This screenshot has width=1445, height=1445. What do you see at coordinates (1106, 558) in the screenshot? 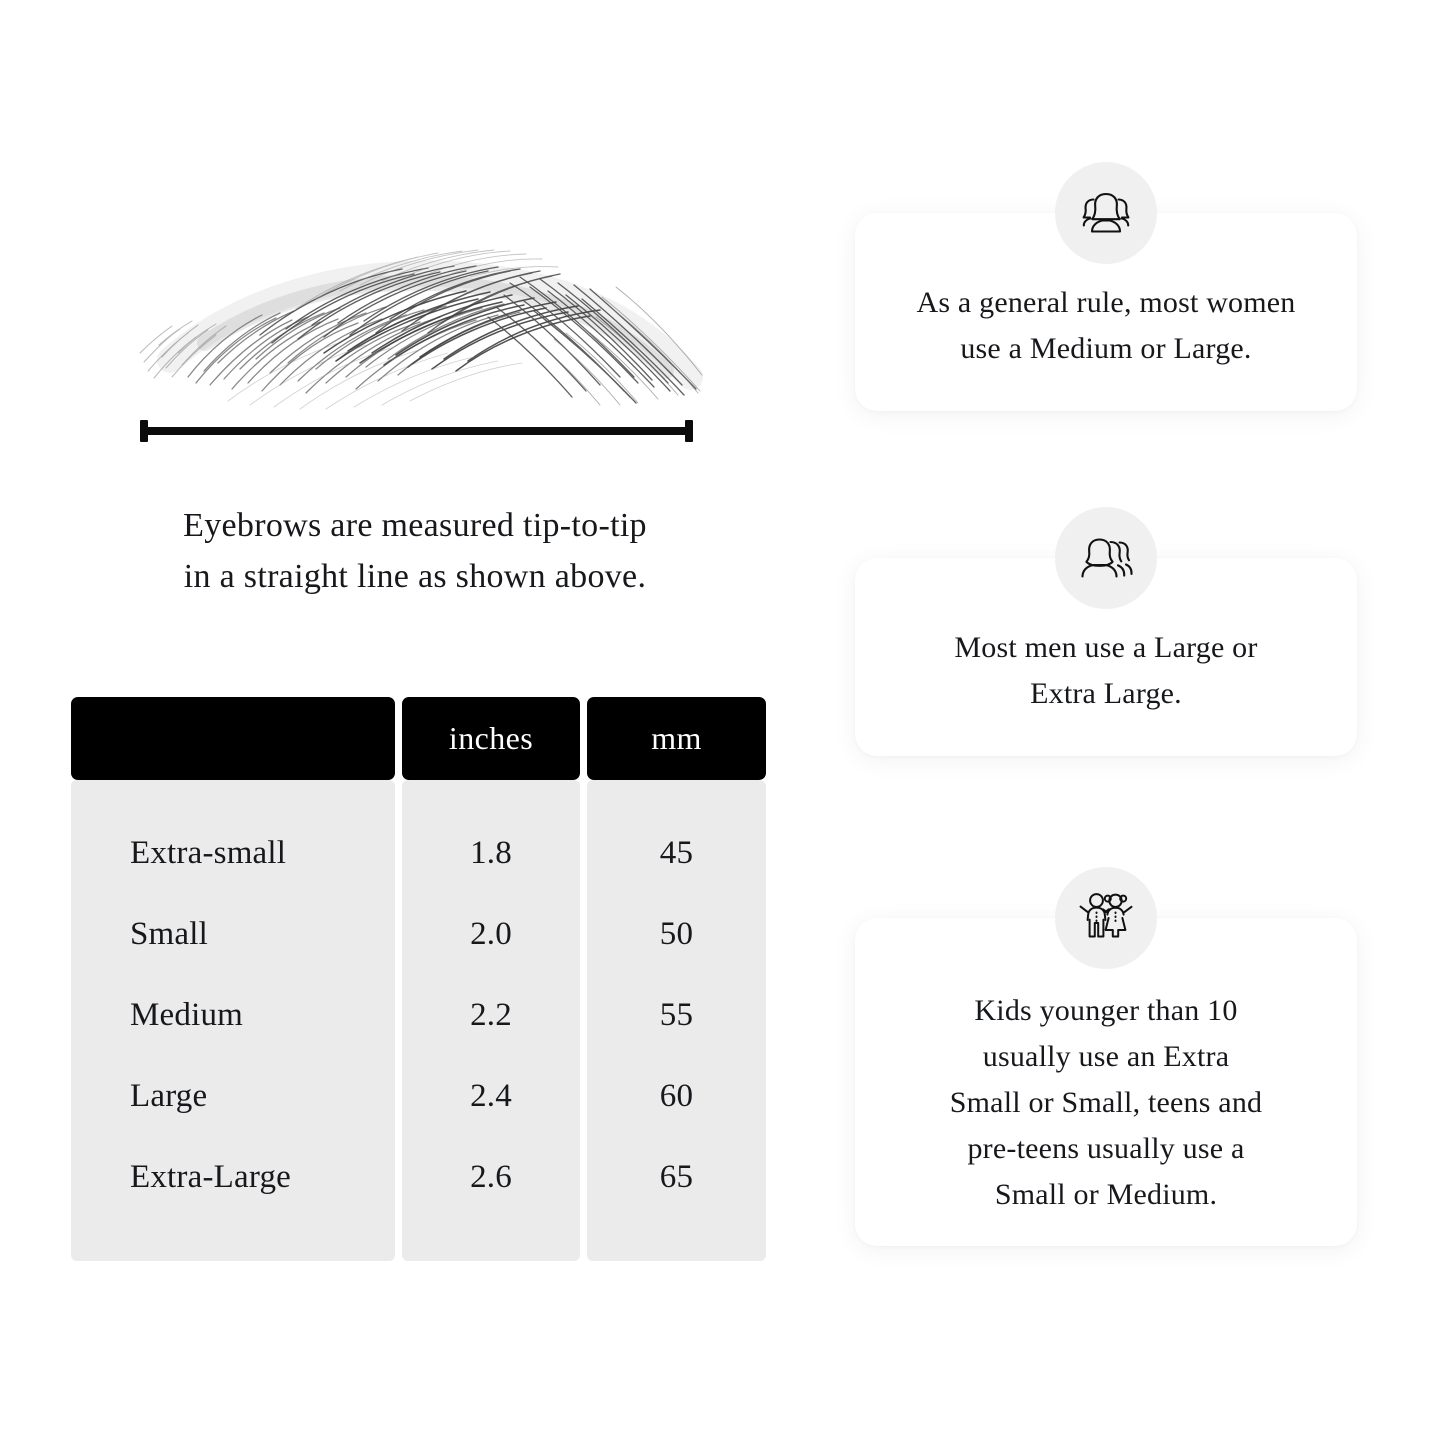
I see `men-group-icon` at bounding box center [1106, 558].